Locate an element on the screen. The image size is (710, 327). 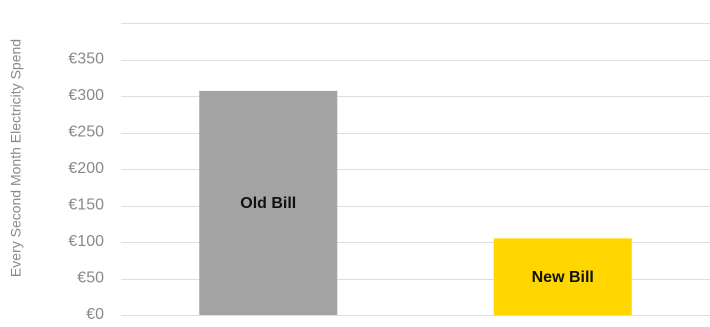
y-tick-label: €100 is located at coordinates (86, 241).